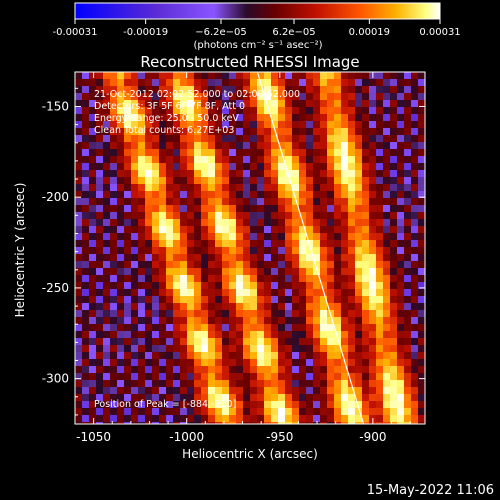 The height and width of the screenshot is (500, 500). What do you see at coordinates (221, 32) in the screenshot?
I see `colorbar-tick-label: −6.2e−05` at bounding box center [221, 32].